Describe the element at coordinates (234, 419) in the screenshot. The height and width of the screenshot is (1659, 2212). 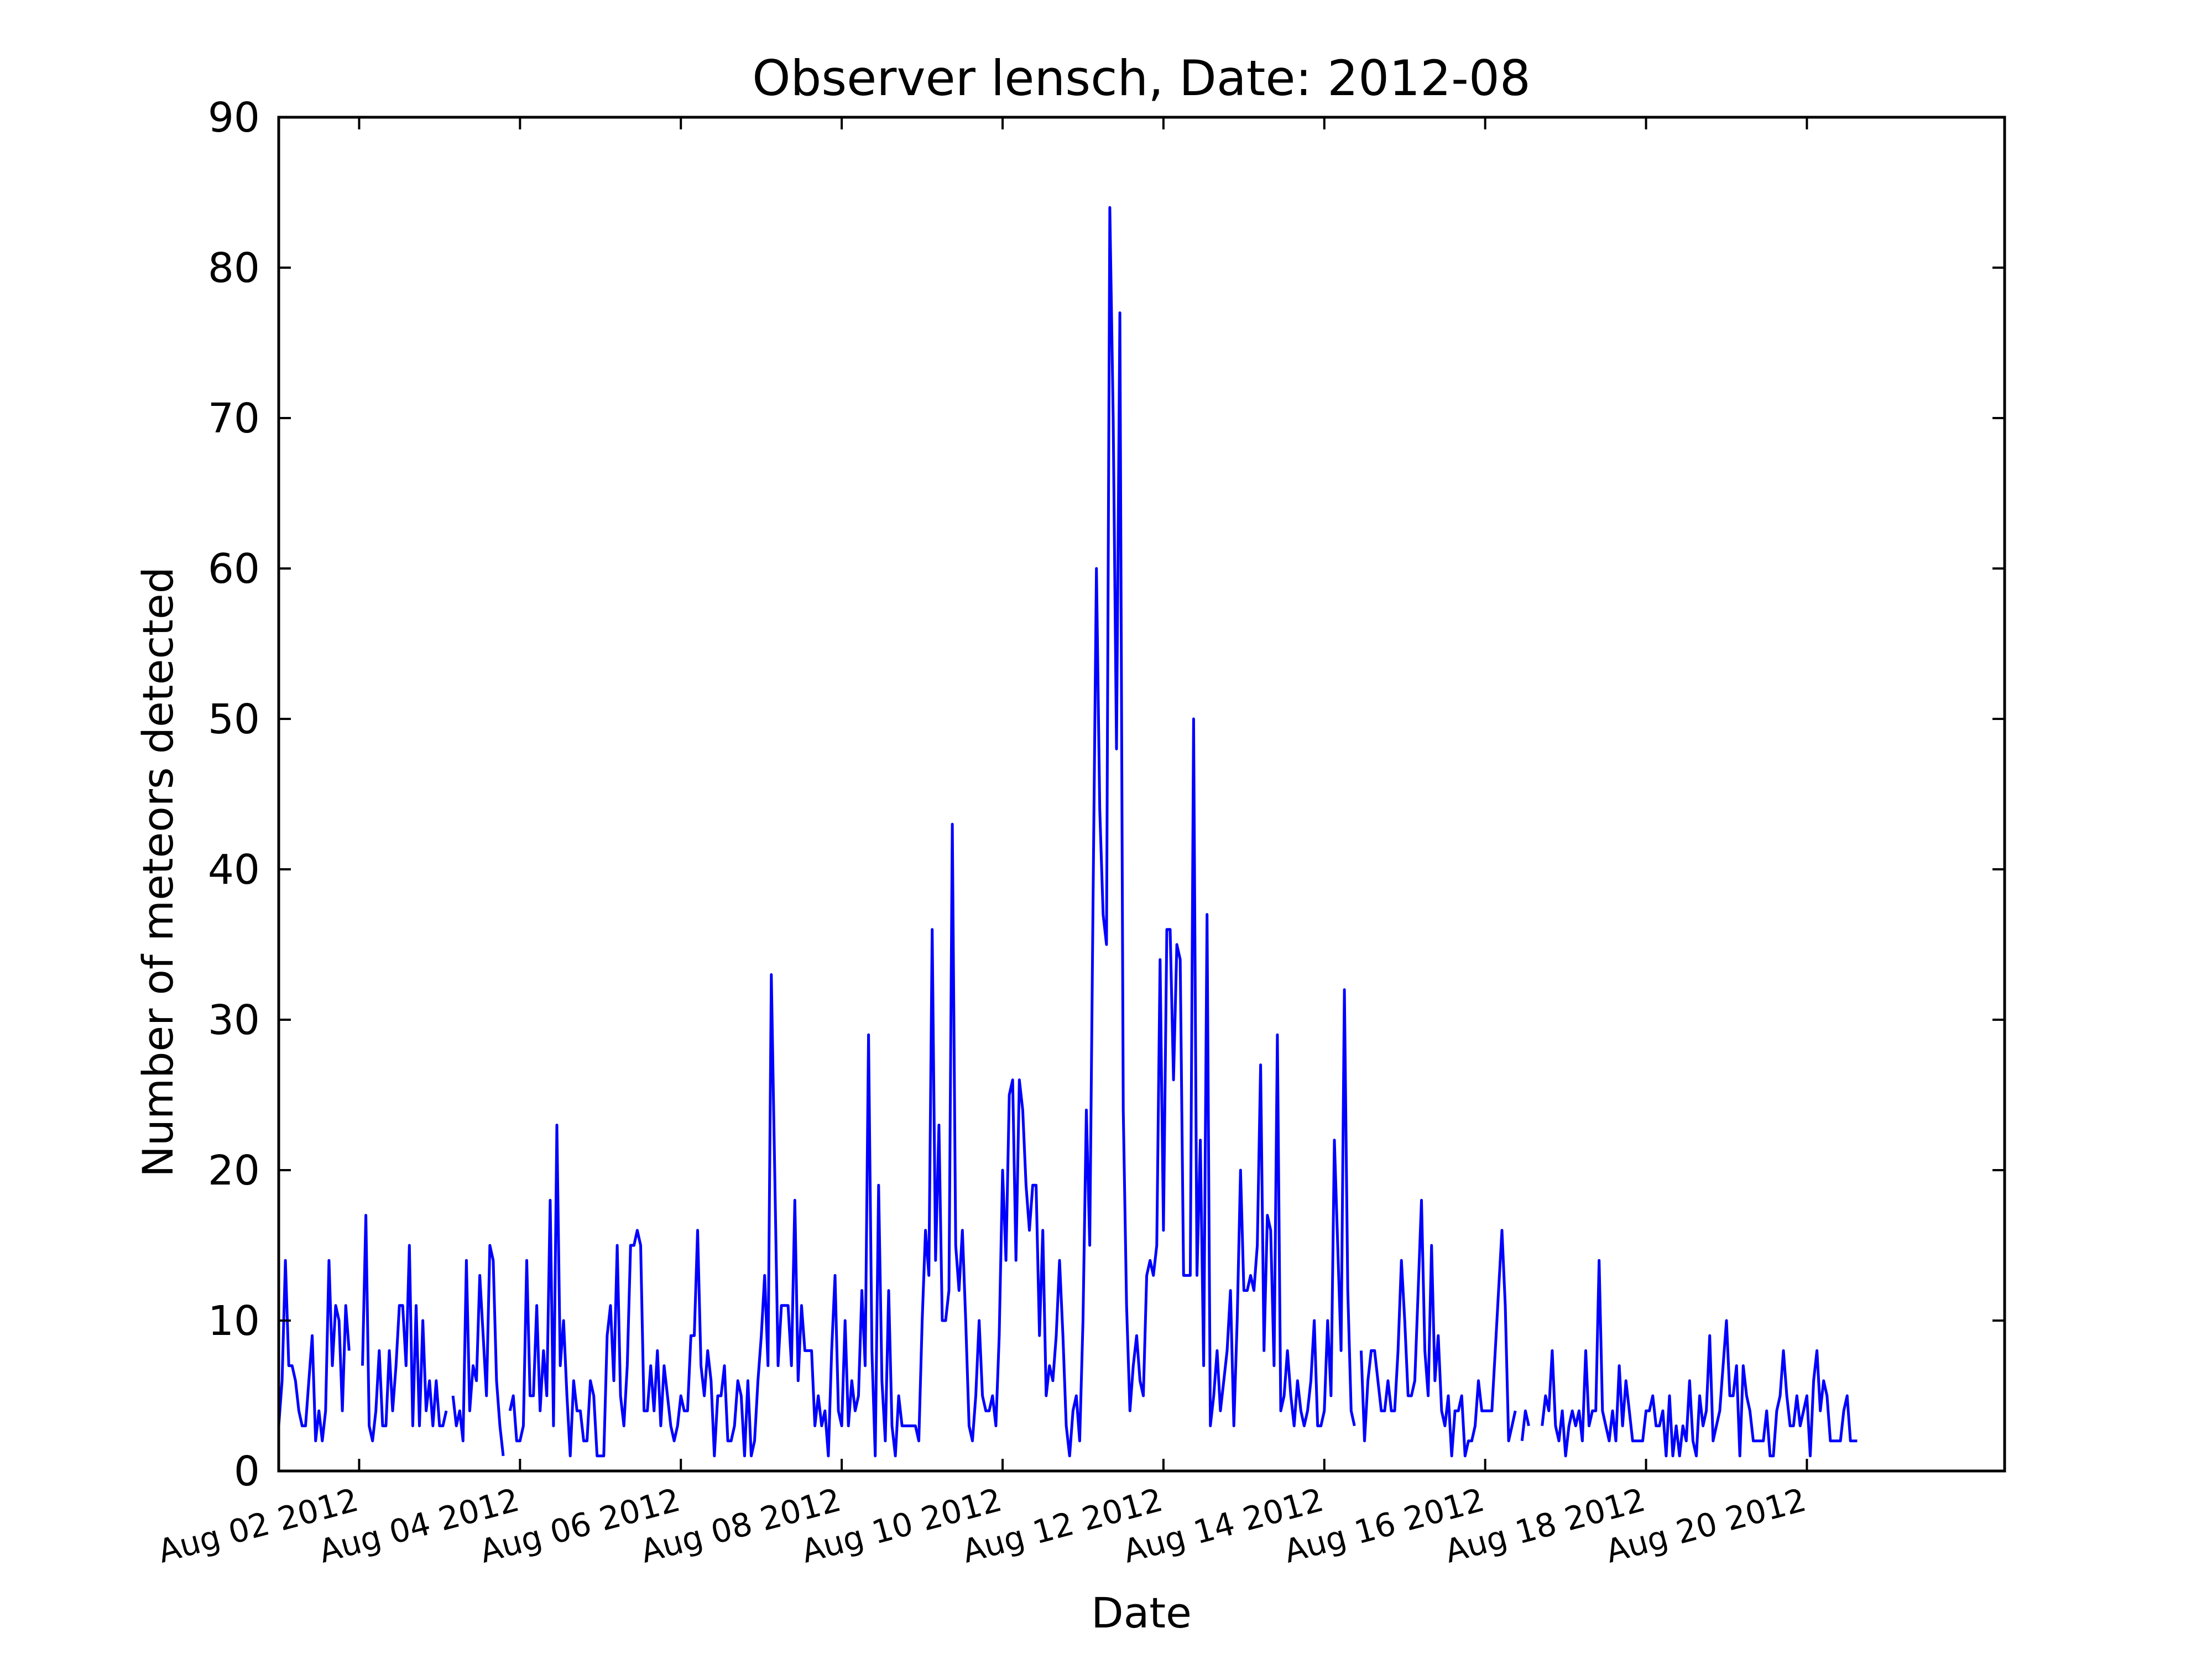
I see `y-tick-label: 70` at that location.